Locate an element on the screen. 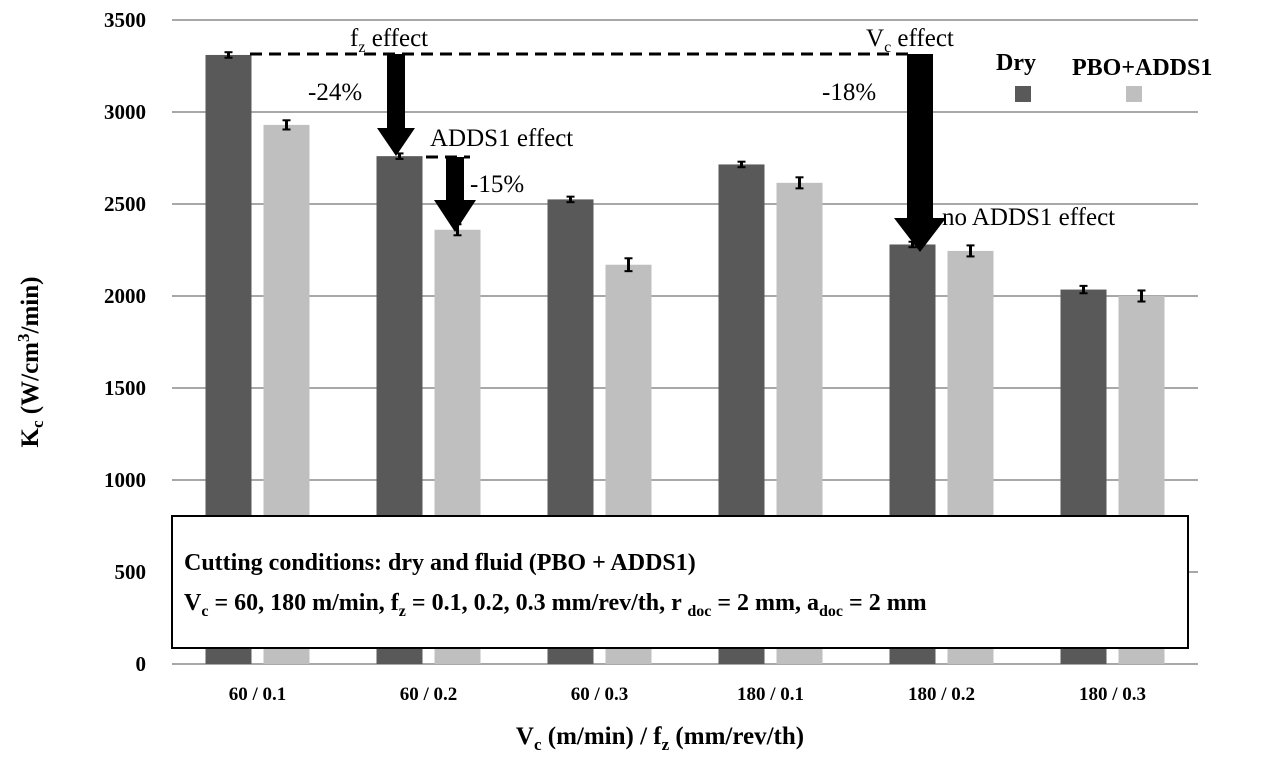  adds-effect-arrow is located at coordinates (455, 194).